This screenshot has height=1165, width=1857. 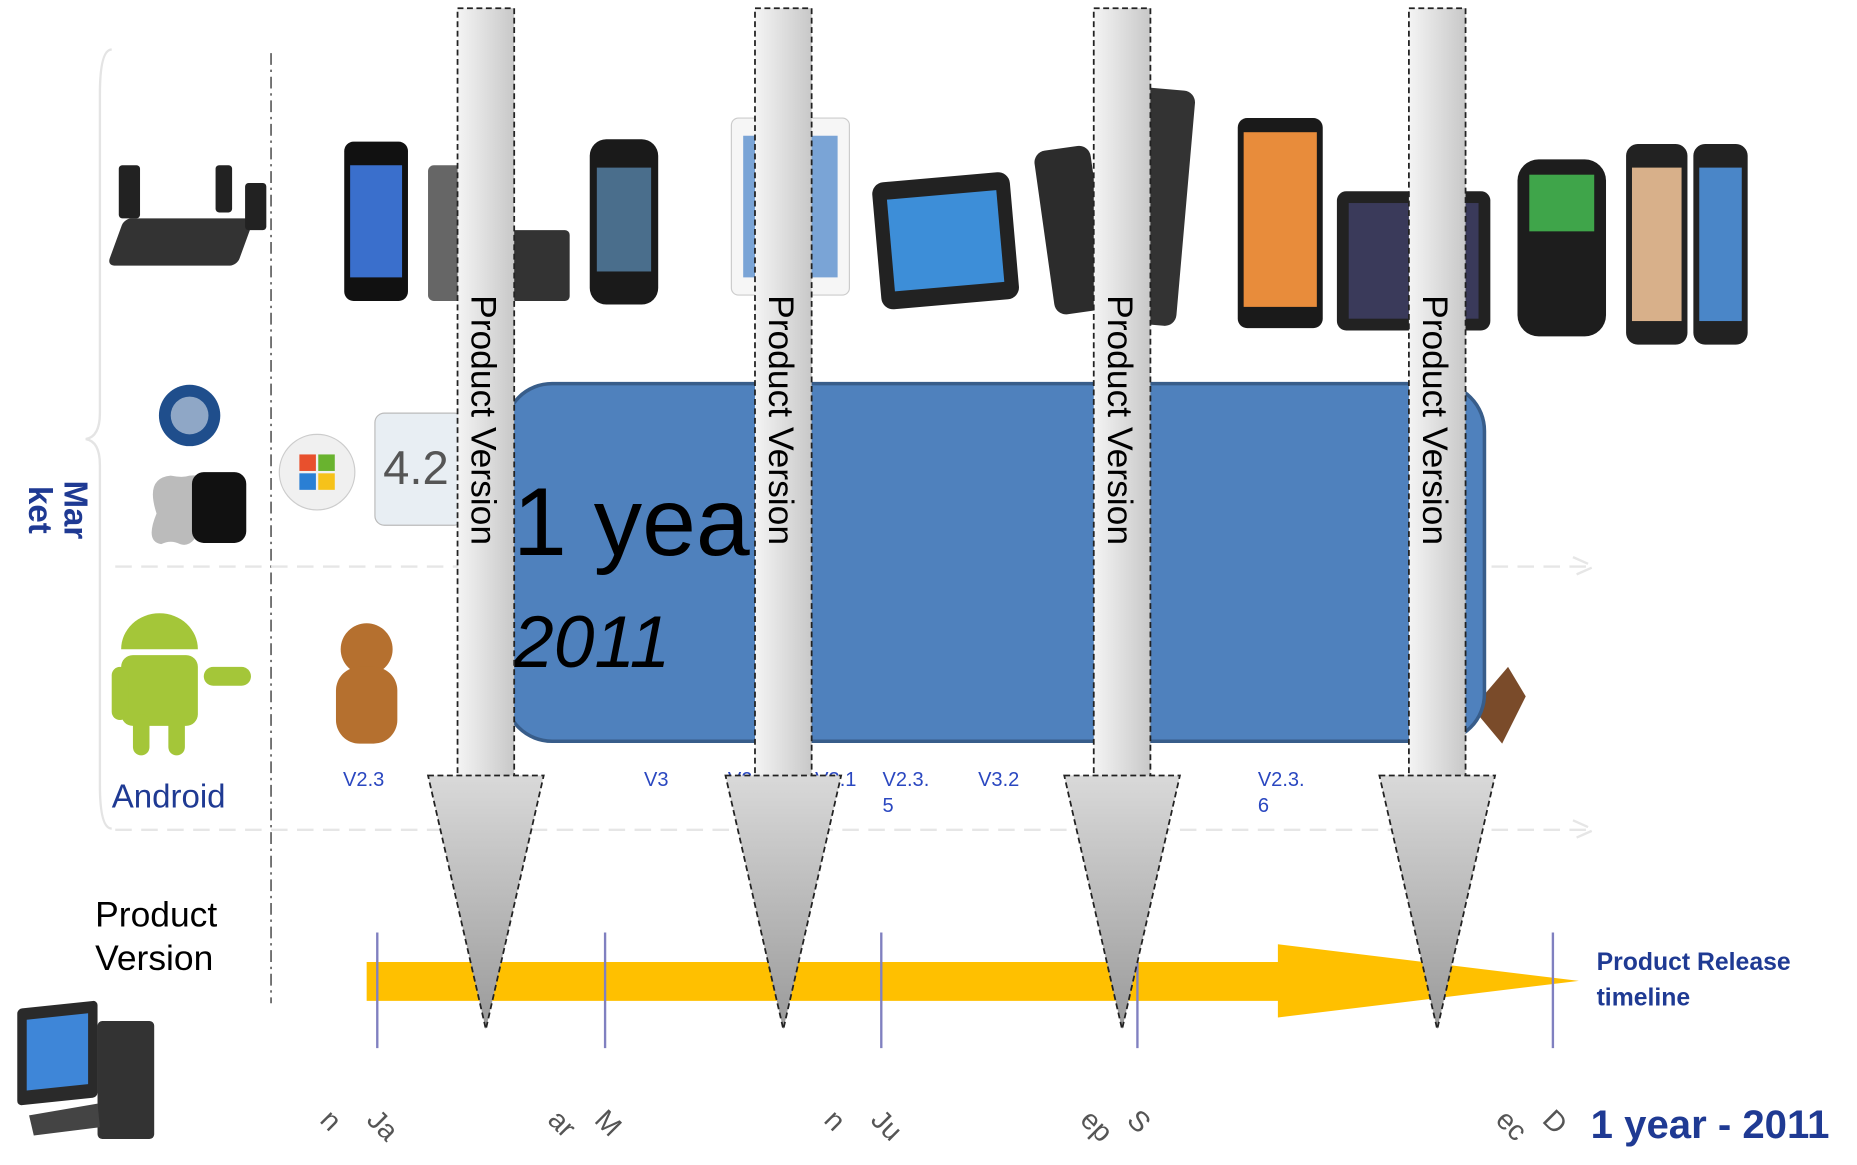 What do you see at coordinates (156, 915) in the screenshot?
I see `product-version-label: Product` at bounding box center [156, 915].